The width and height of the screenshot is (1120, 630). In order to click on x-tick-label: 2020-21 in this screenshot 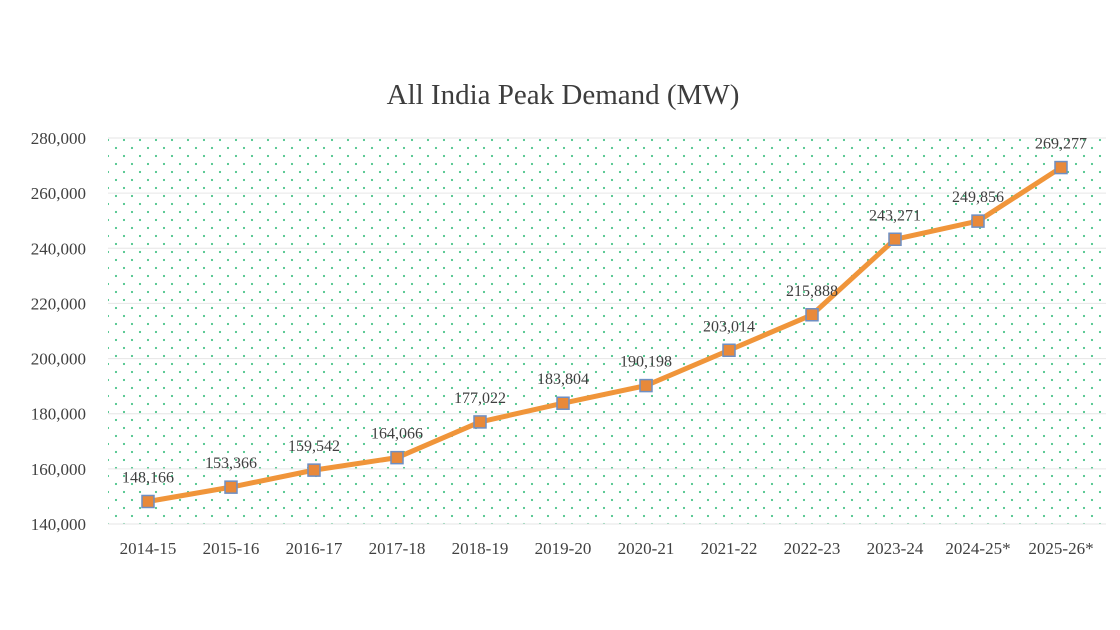, I will do `click(646, 548)`.